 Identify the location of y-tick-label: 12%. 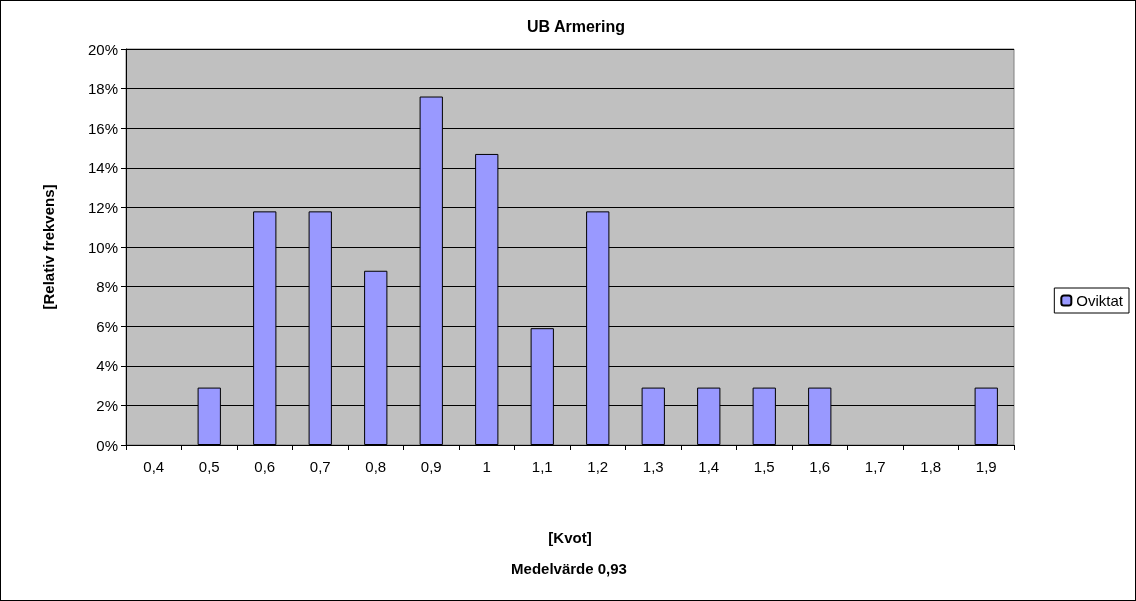
(102, 207).